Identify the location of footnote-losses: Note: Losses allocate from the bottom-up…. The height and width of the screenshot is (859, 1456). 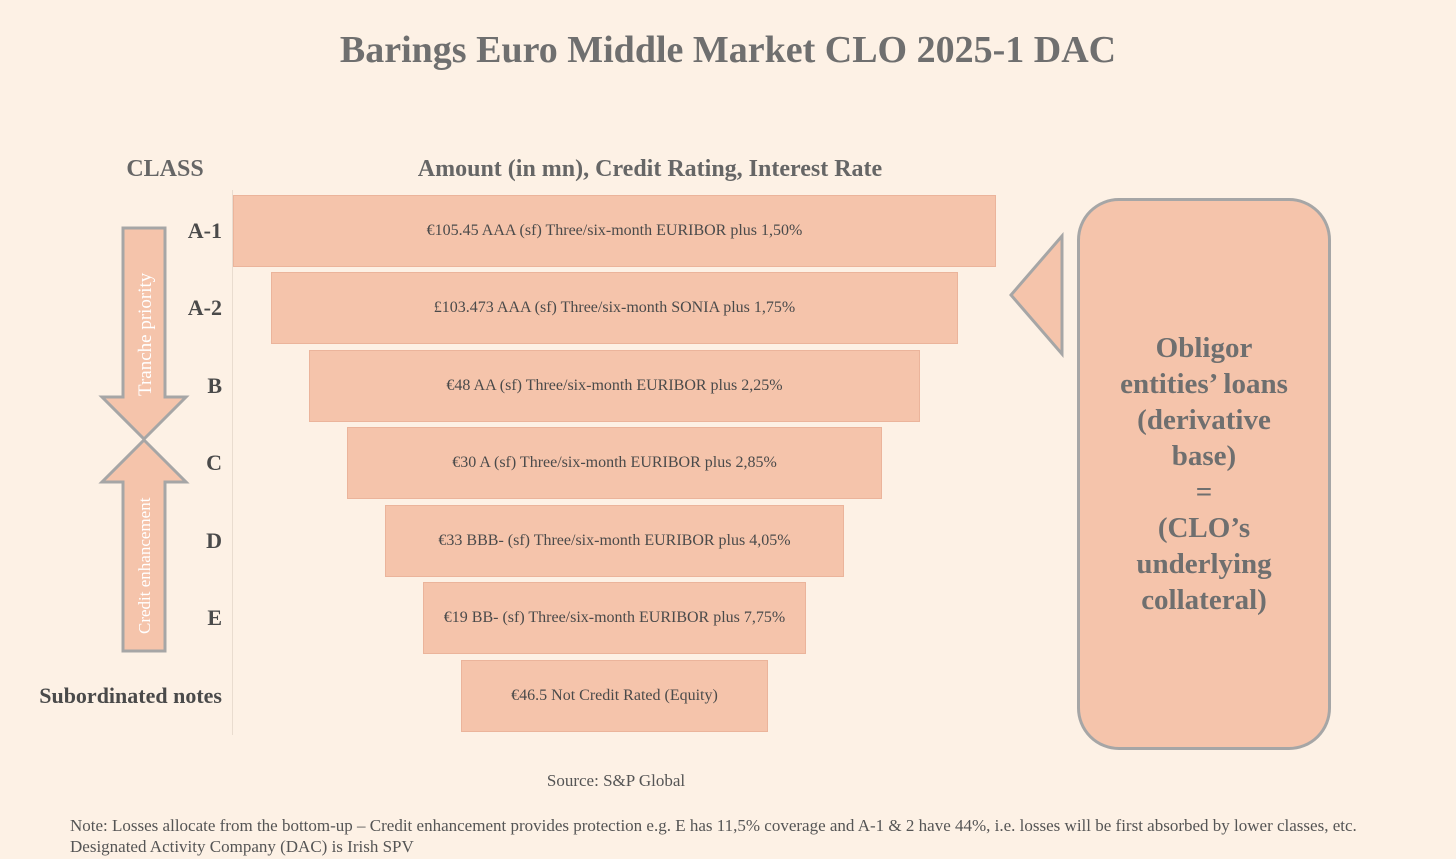
(713, 825).